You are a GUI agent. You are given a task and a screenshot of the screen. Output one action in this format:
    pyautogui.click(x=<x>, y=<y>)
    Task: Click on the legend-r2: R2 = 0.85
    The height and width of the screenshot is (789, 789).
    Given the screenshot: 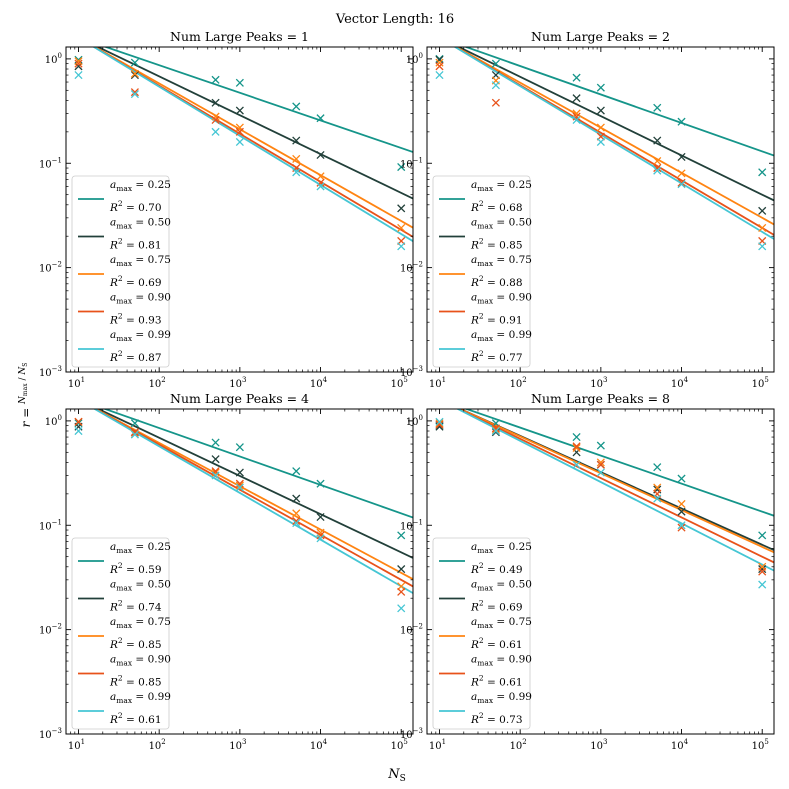 What is the action you would take?
    pyautogui.click(x=135, y=643)
    